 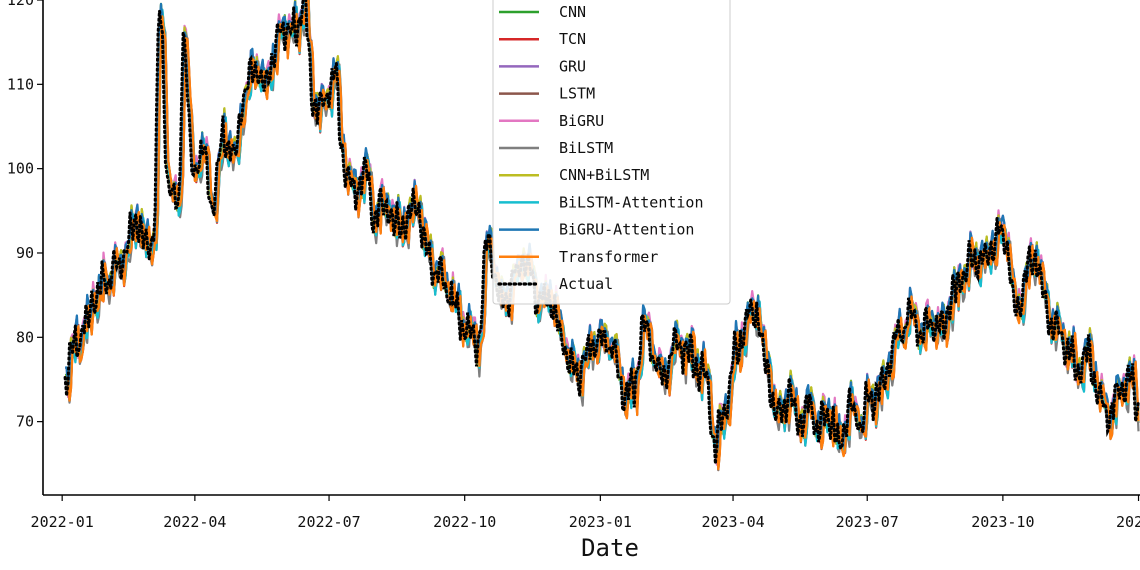 I want to click on y-tick-label: 70, so click(x=25, y=422).